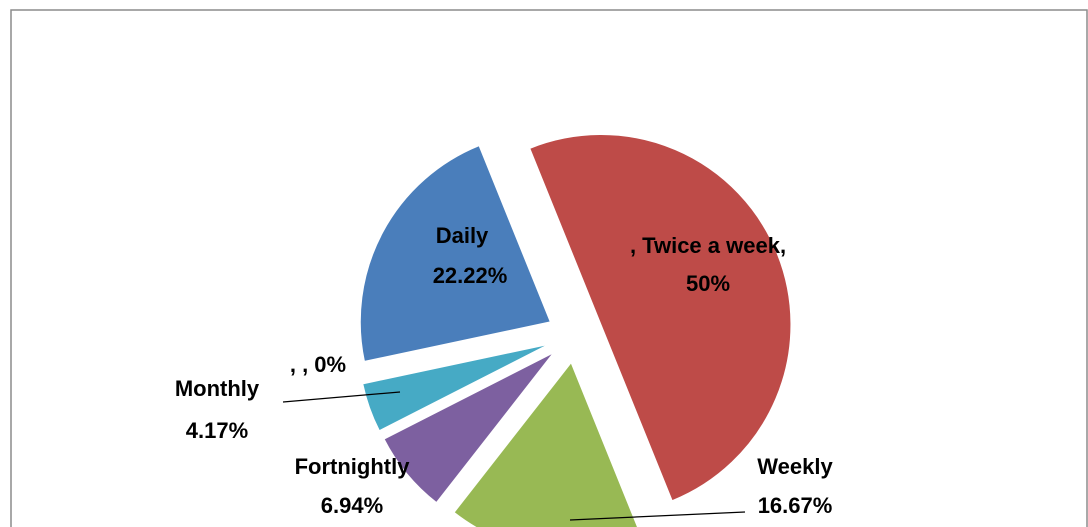 Image resolution: width=1088 pixels, height=527 pixels. Describe the element at coordinates (708, 283) in the screenshot. I see `value-label: 50%` at that location.